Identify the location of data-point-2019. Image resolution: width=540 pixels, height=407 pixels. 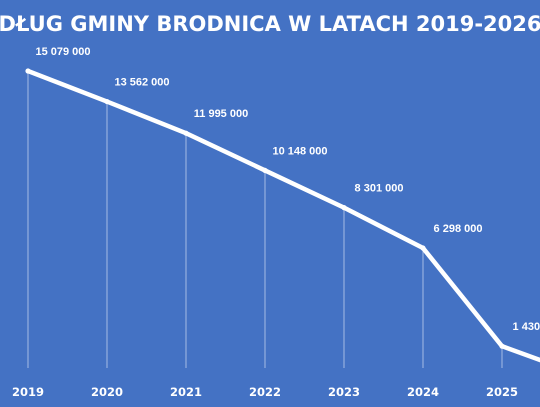
(28, 71).